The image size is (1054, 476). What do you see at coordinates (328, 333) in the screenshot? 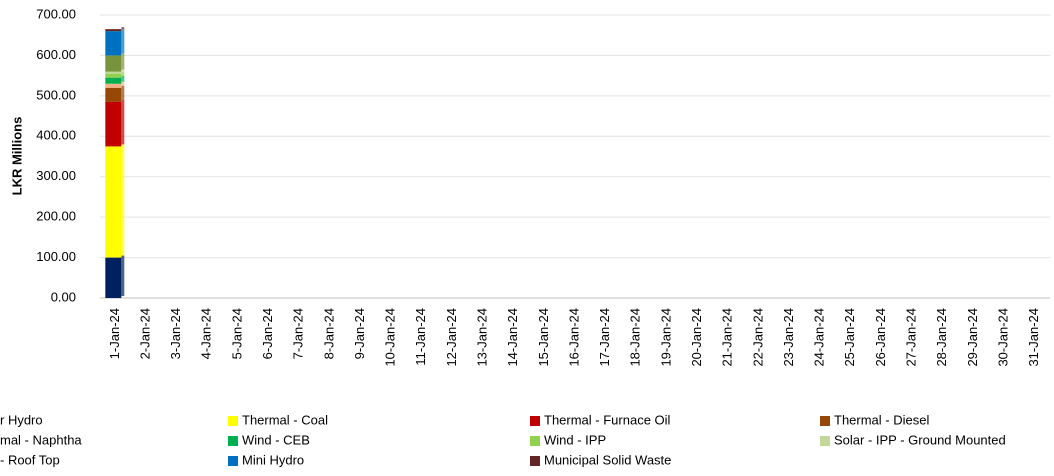
I see `x-tick-label: 8-Jan-24` at bounding box center [328, 333].